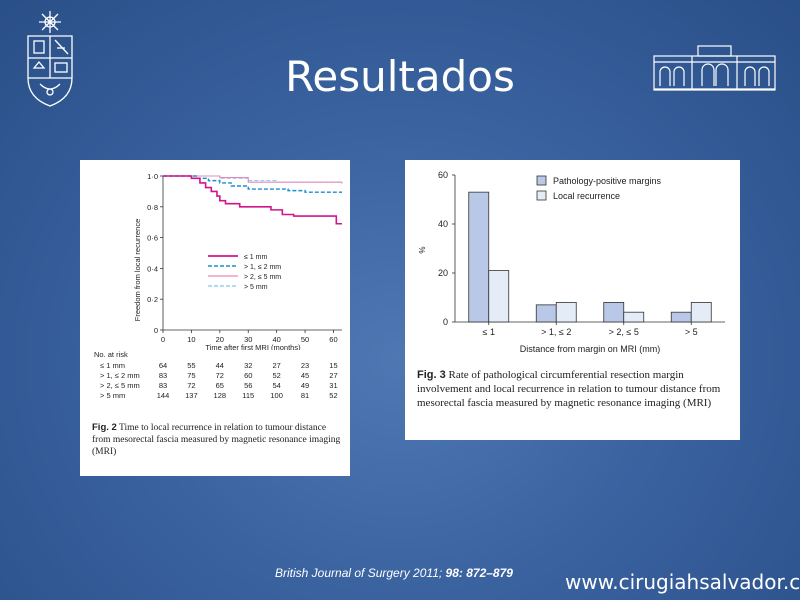 The height and width of the screenshot is (600, 800). I want to click on university-crest-logo, so click(50, 59).